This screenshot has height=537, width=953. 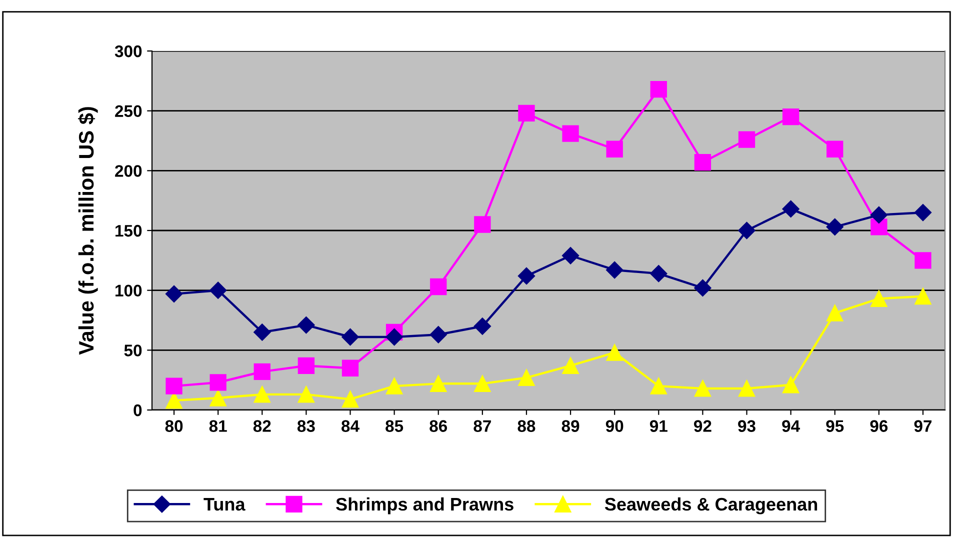 I want to click on legend-label: Seaweeds & Carageenan, so click(x=711, y=505).